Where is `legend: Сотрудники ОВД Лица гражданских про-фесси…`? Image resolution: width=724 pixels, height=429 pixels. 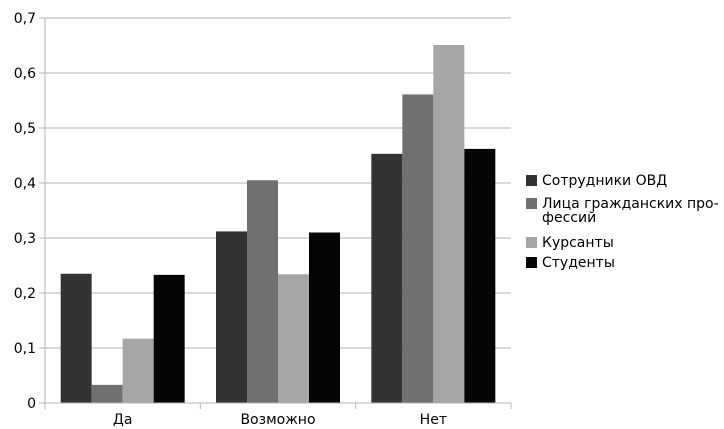 legend: Сотрудники ОВД Лица гражданских про-фесси… is located at coordinates (622, 222).